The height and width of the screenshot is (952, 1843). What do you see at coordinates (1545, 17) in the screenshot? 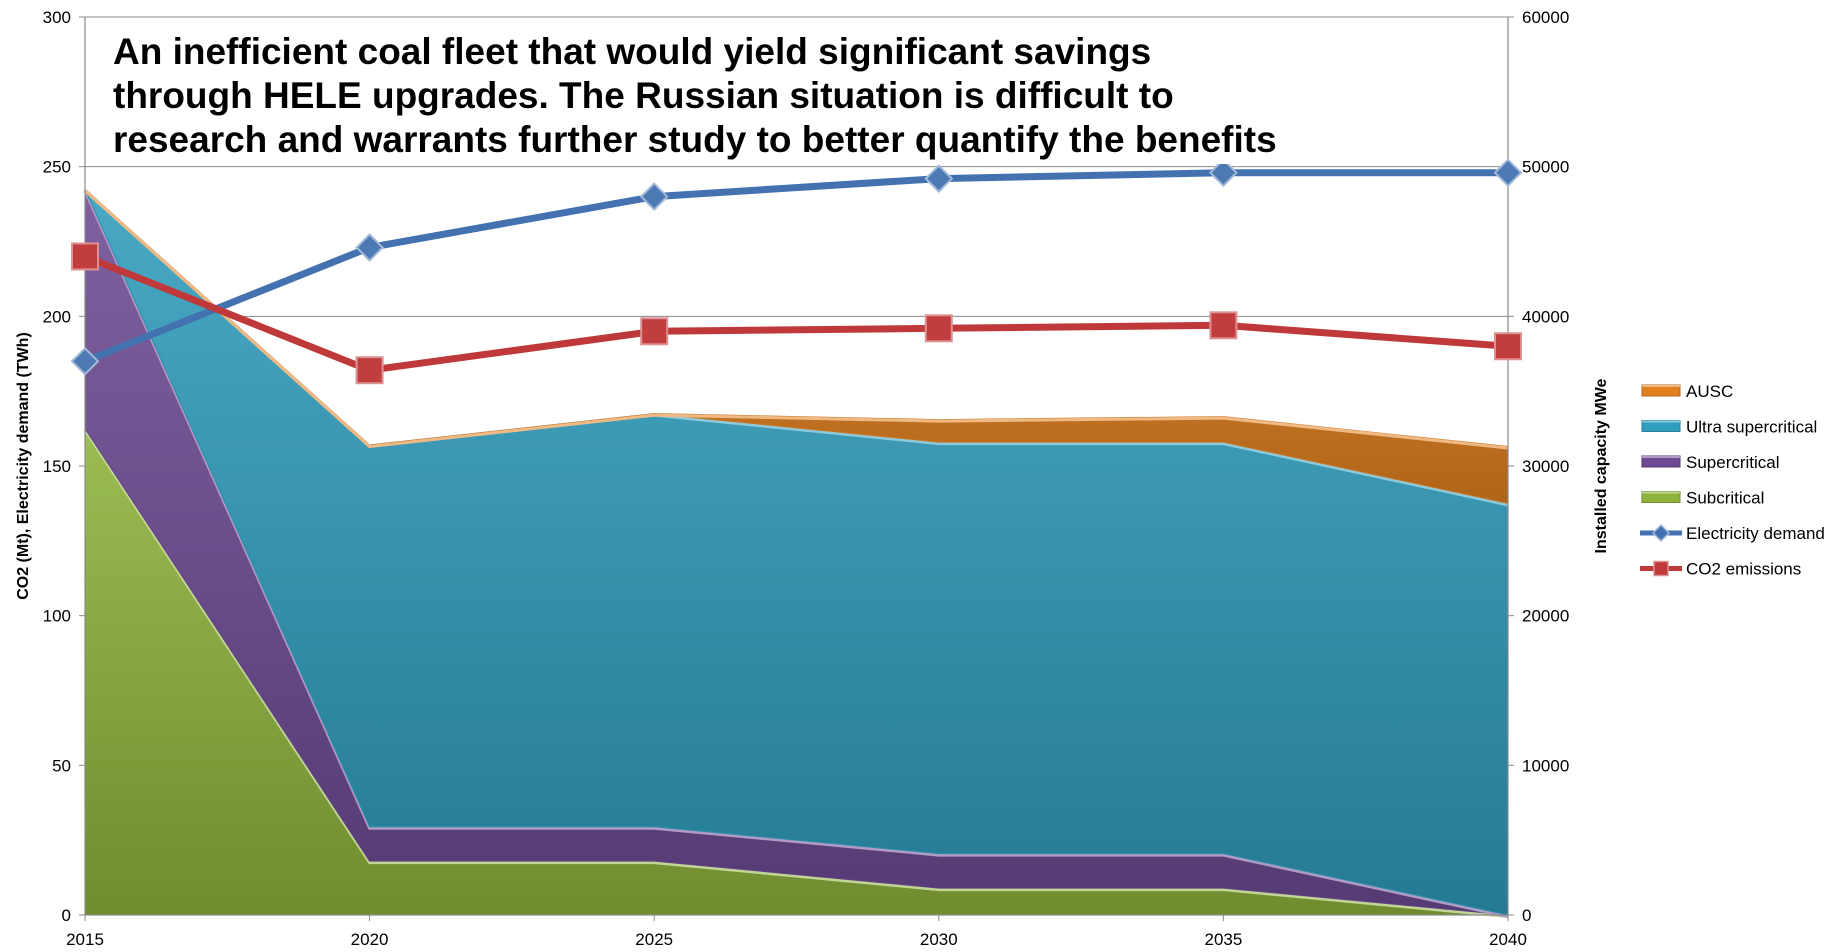
I see `y-right-tick-label: 60000` at bounding box center [1545, 17].